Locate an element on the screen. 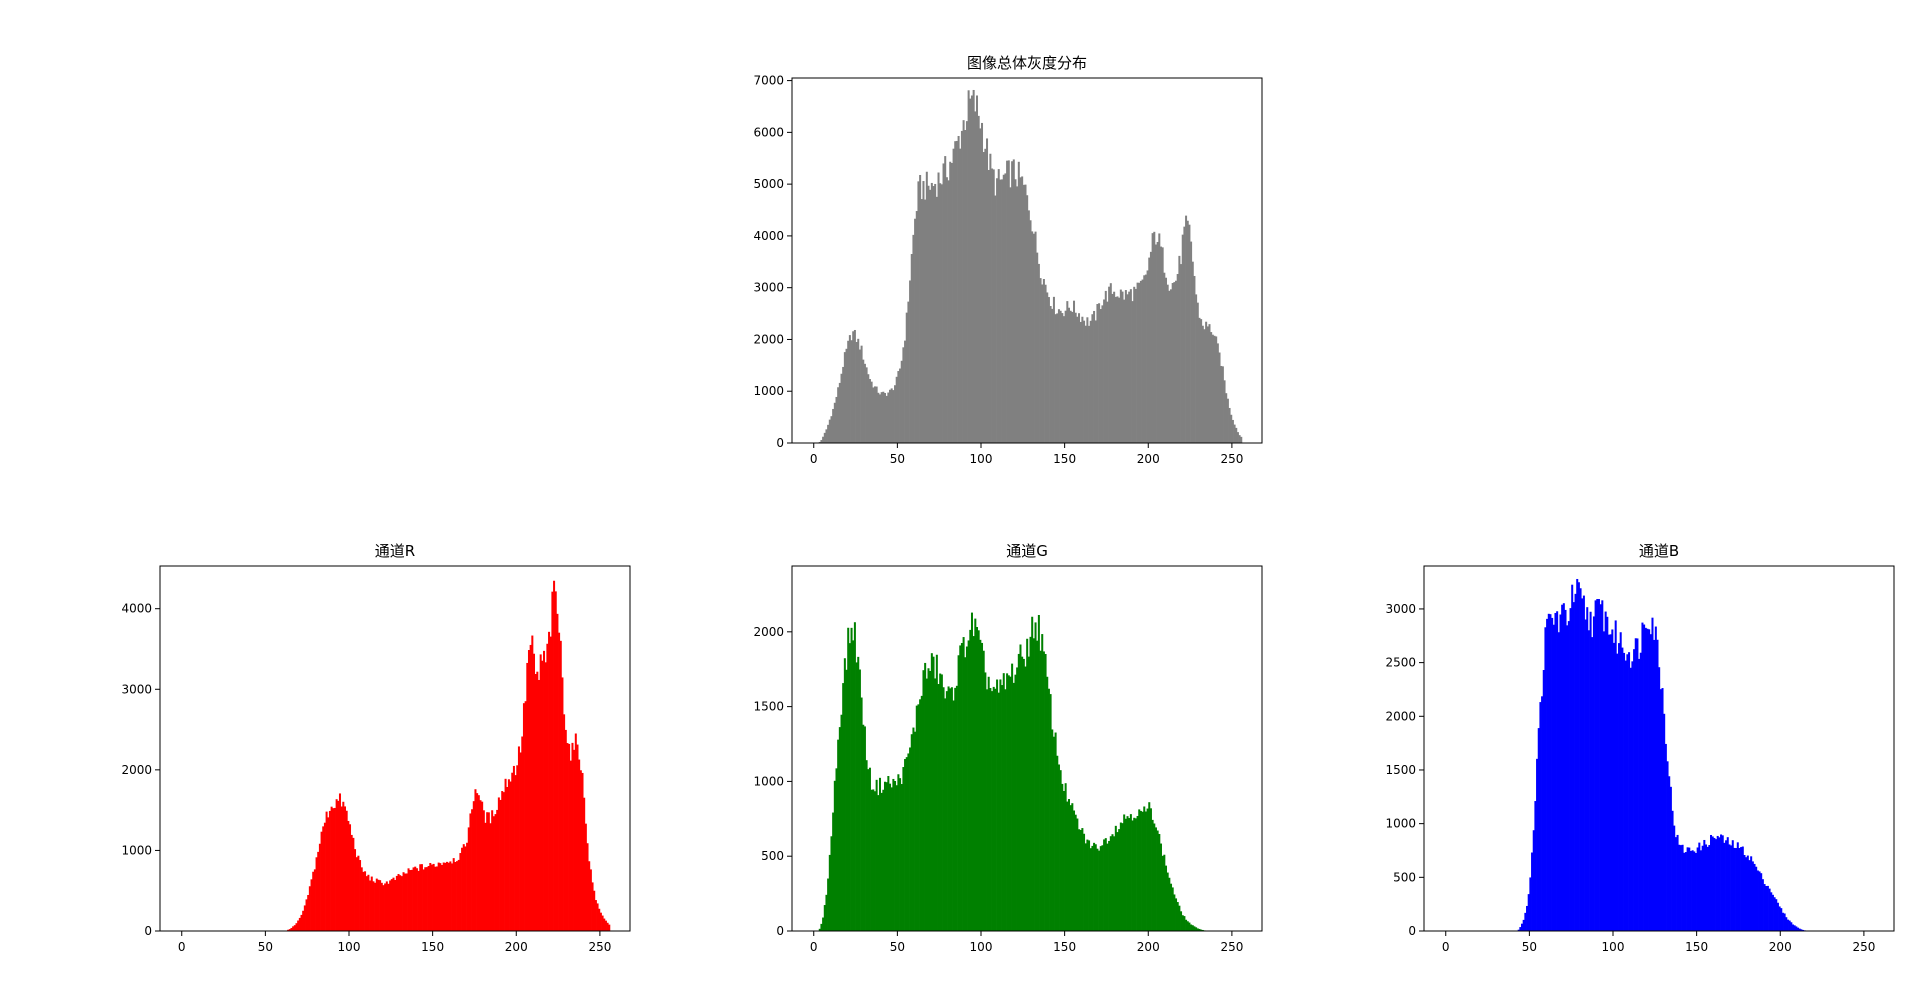 The image size is (1920, 1005). chart-title-gray: 图像总体灰度分布 is located at coordinates (1027, 63).